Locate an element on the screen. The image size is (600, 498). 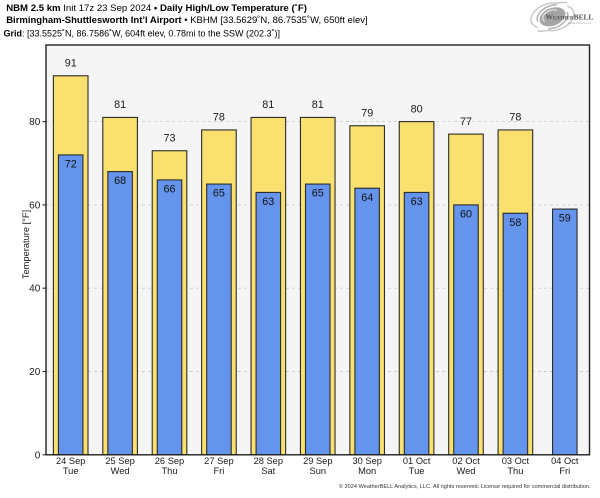
svg-text: 58 is located at coordinates (515, 223).